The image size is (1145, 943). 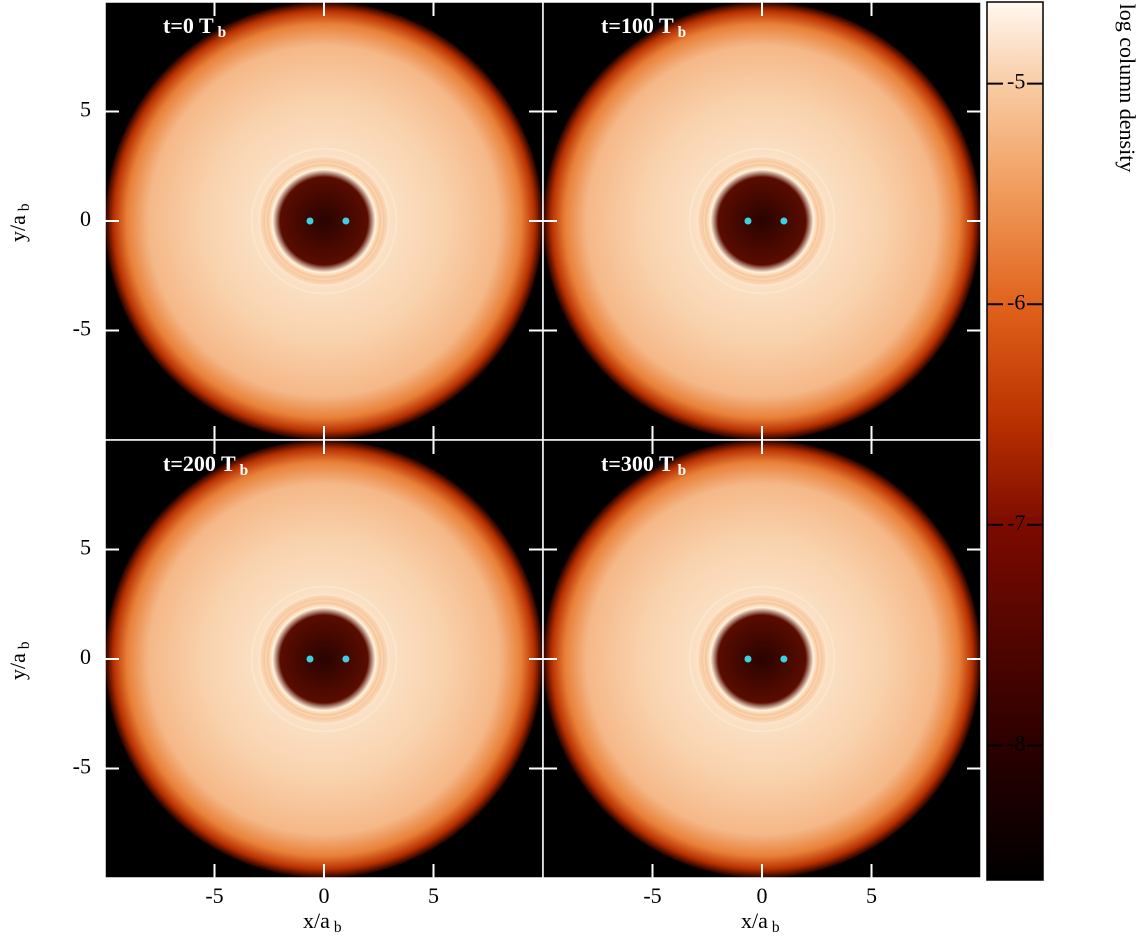 What do you see at coordinates (637, 25) in the screenshot?
I see `panel-title-main: t=100 T` at bounding box center [637, 25].